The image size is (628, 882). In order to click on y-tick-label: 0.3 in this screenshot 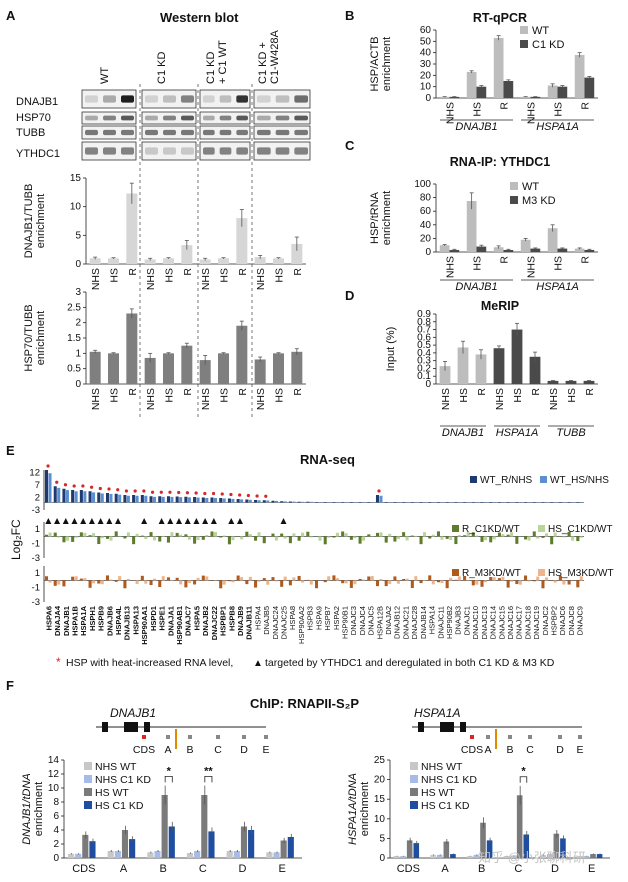, I will do `click(424, 361)`.